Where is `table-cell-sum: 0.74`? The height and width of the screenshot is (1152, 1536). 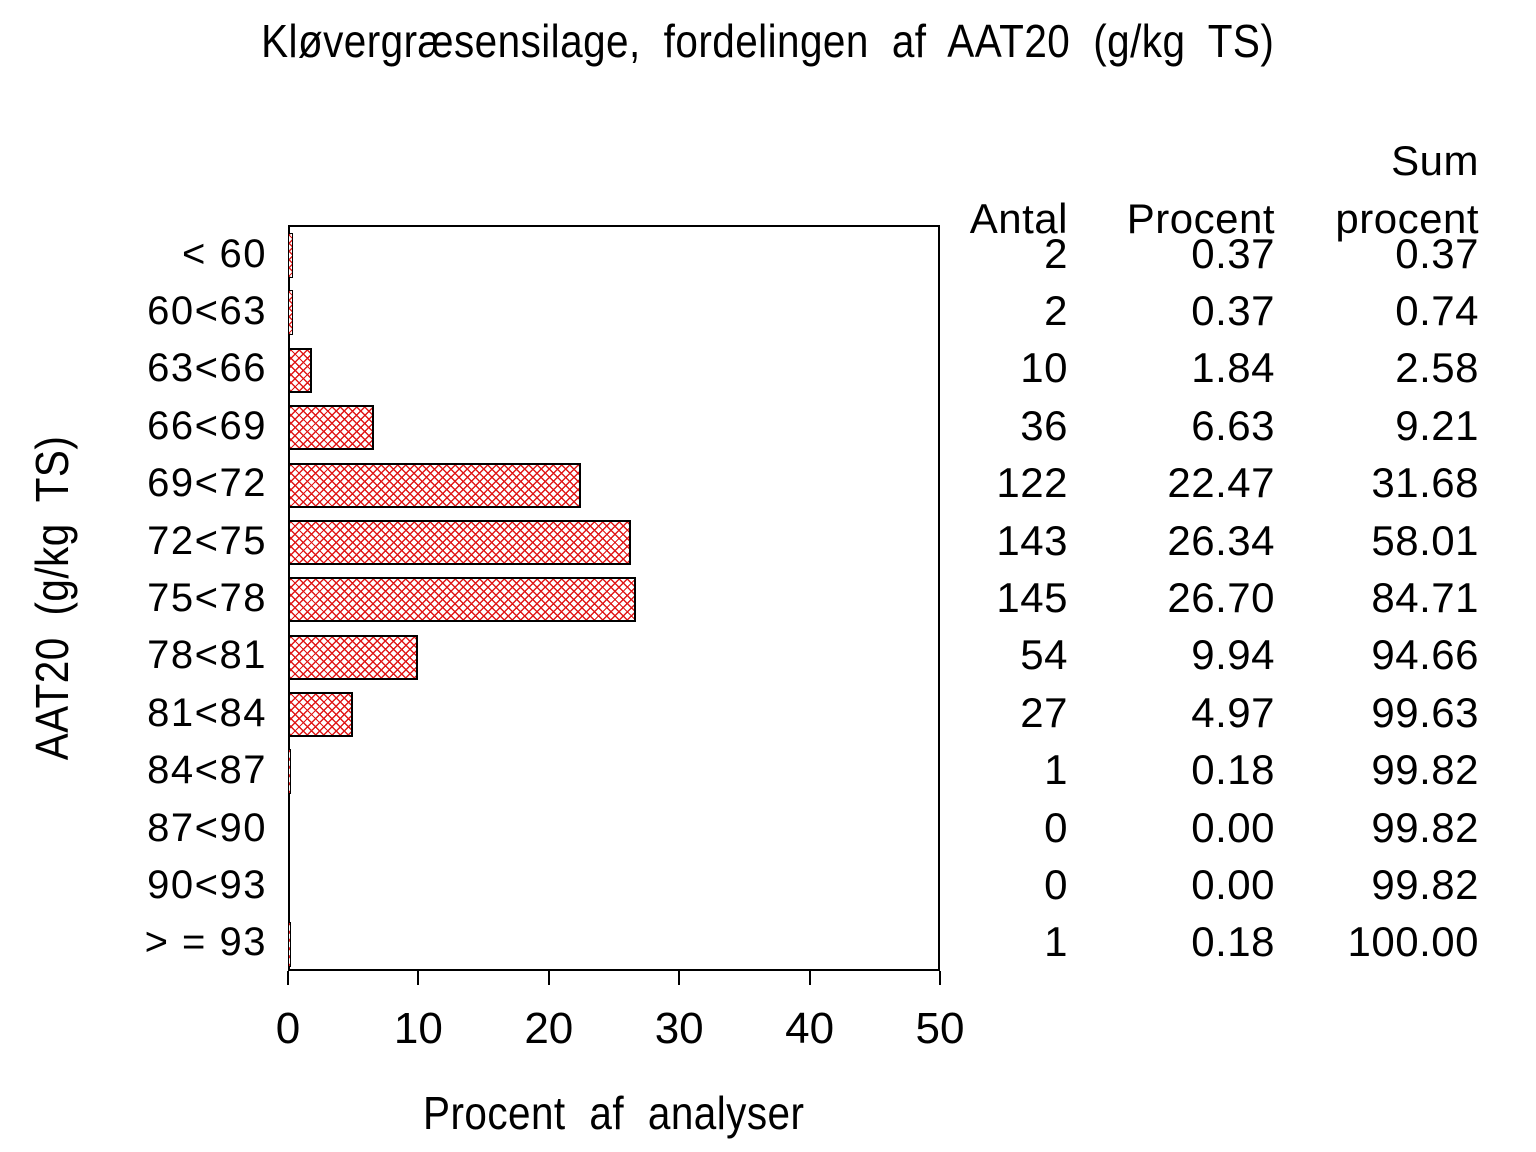
table-cell-sum: 0.74 is located at coordinates (1437, 311).